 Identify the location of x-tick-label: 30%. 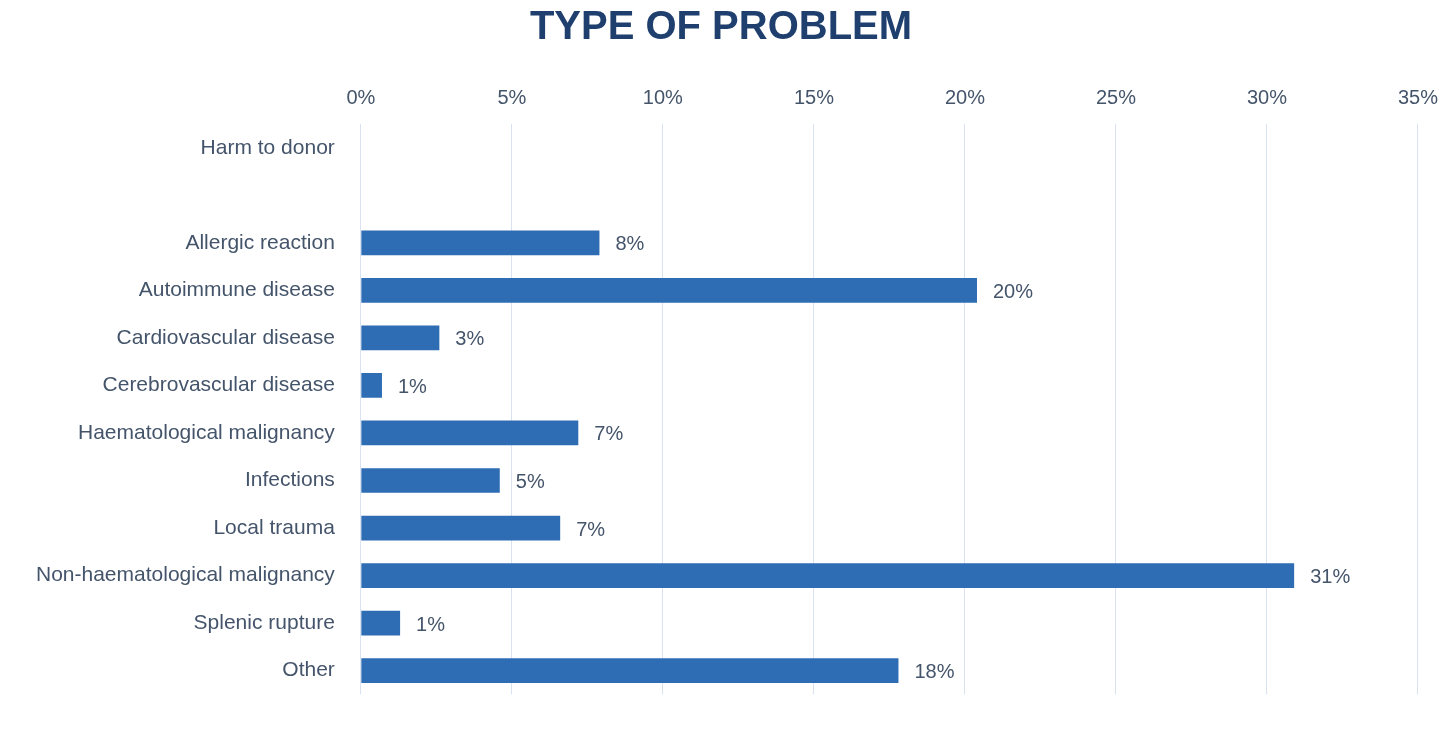
(1267, 96).